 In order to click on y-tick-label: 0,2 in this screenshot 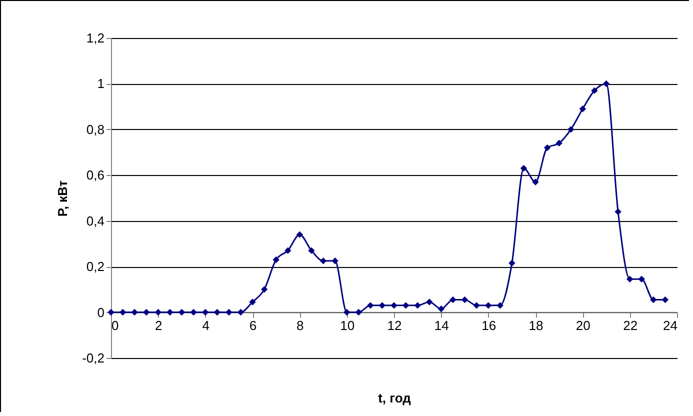, I will do `click(95, 266)`.